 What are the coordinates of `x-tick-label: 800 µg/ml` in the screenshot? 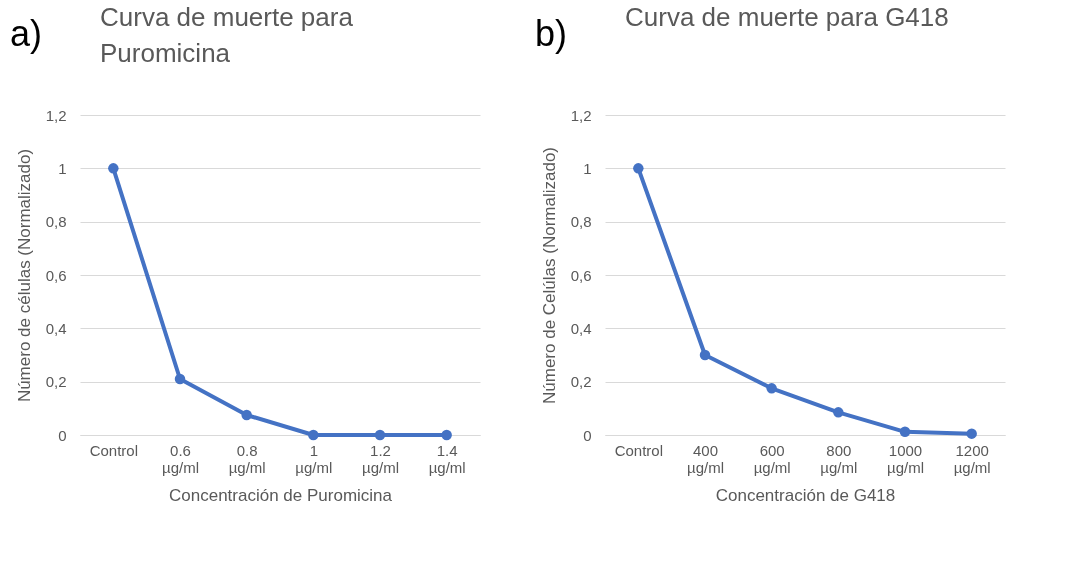 It's located at (839, 458).